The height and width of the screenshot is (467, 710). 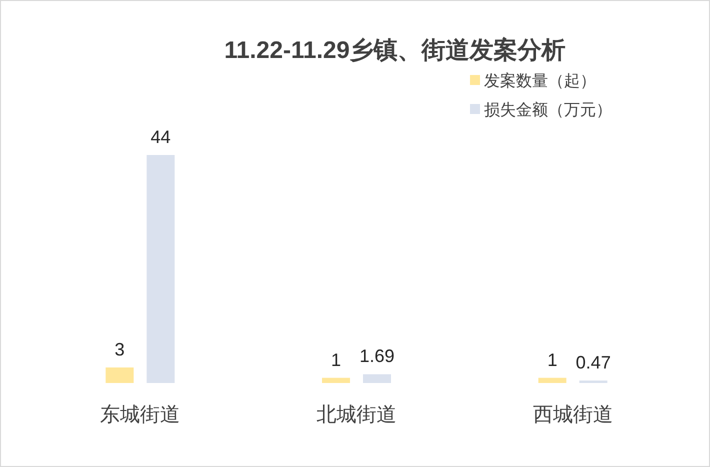 I want to click on data-label: 1.69, so click(x=377, y=356).